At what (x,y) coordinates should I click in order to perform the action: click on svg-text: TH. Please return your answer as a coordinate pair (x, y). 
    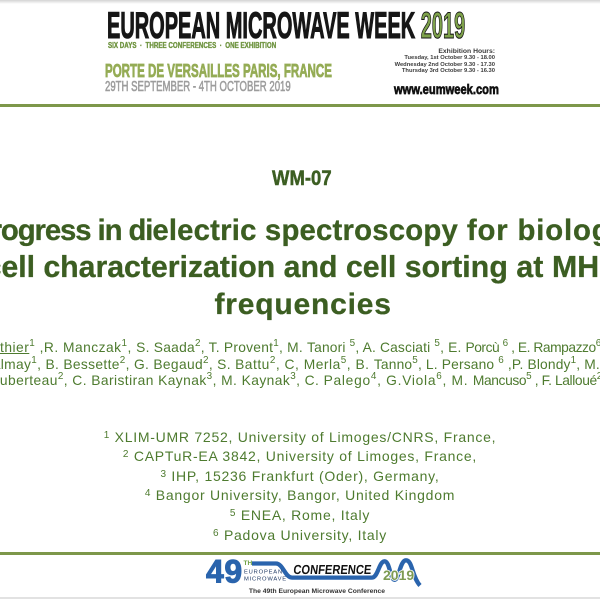
    Looking at the image, I should click on (248, 563).